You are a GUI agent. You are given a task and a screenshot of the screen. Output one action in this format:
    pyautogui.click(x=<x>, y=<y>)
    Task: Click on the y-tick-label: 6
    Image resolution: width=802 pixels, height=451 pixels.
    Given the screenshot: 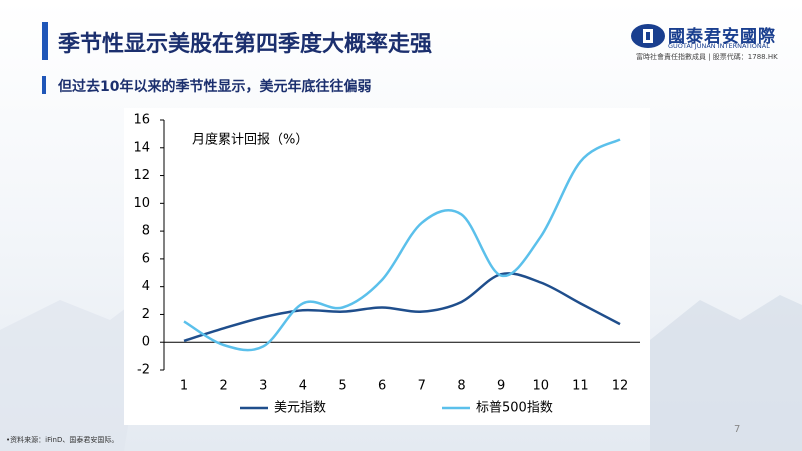 What is the action you would take?
    pyautogui.click(x=146, y=258)
    